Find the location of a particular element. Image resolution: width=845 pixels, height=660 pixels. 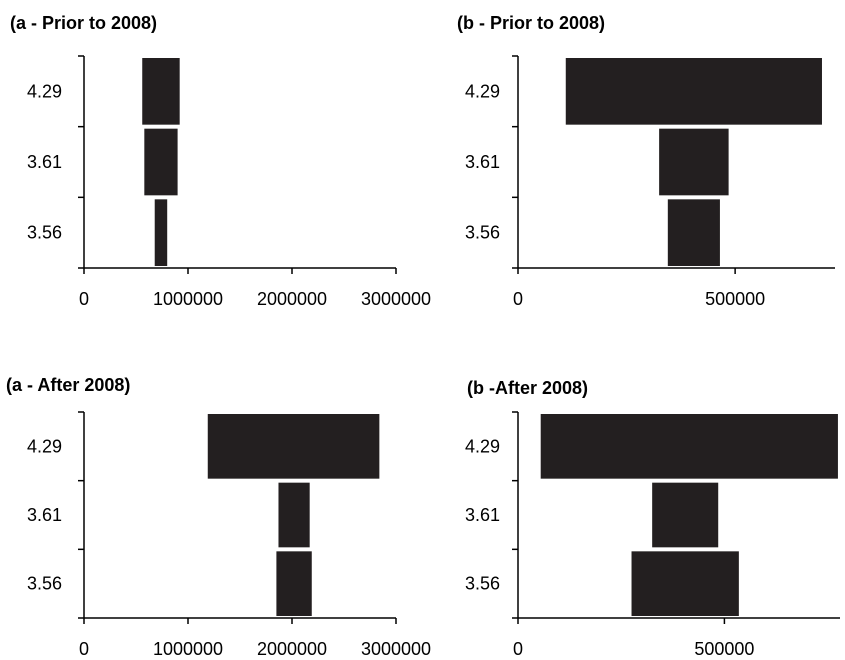

chart-title: (a - Prior to 2008) is located at coordinates (83, 23).